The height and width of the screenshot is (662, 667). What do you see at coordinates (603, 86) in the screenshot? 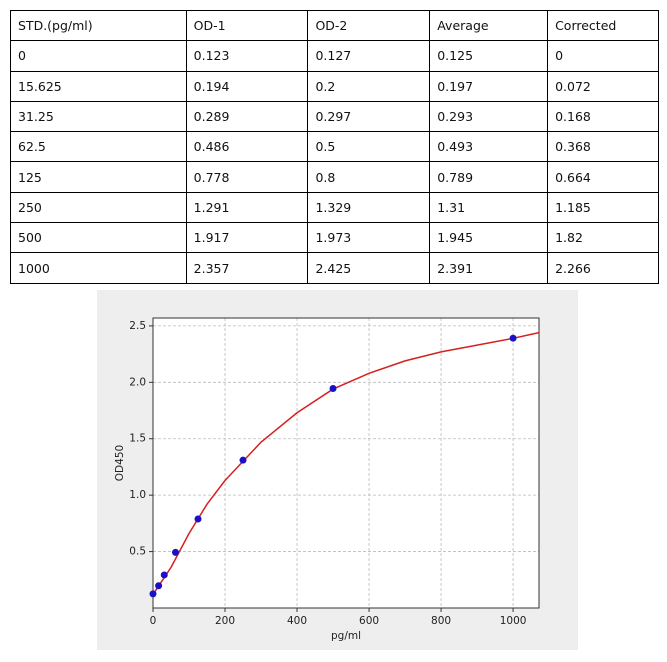
I see `table-cell: 0.072` at bounding box center [603, 86].